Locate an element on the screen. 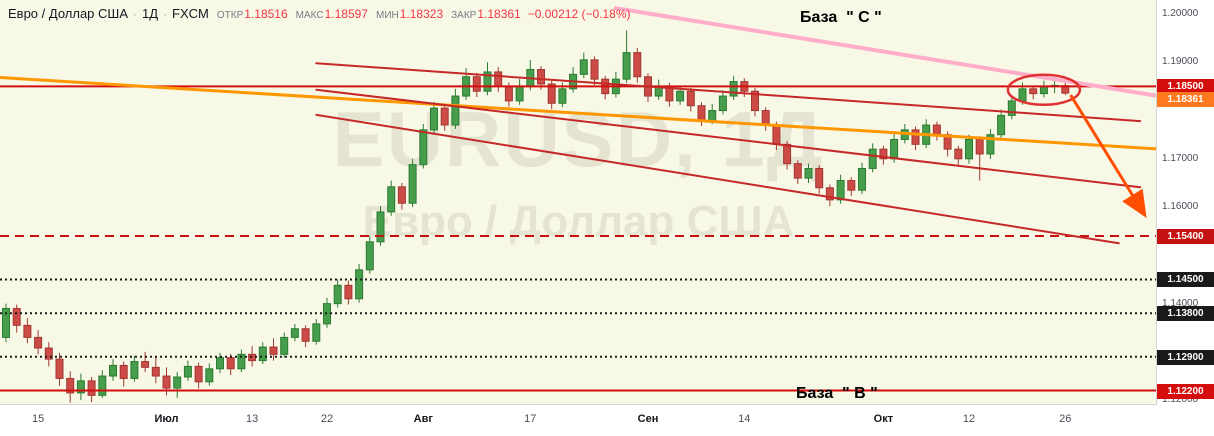  high-value: 1.18597 is located at coordinates (346, 14).